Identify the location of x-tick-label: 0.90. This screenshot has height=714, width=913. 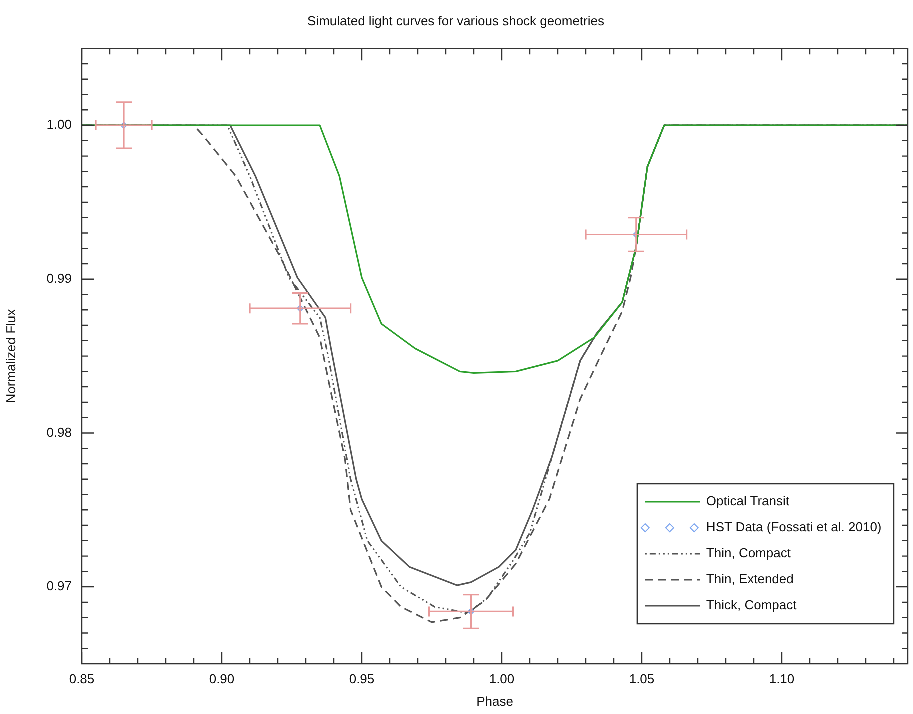
(222, 678).